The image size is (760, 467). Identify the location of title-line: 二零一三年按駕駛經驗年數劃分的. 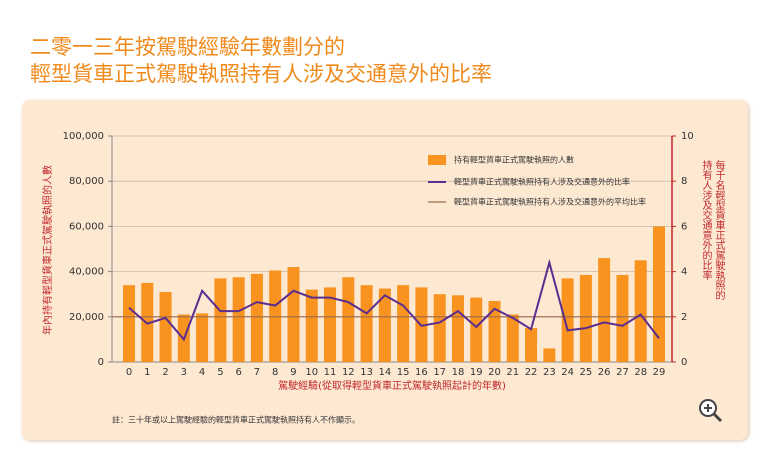
(187, 47).